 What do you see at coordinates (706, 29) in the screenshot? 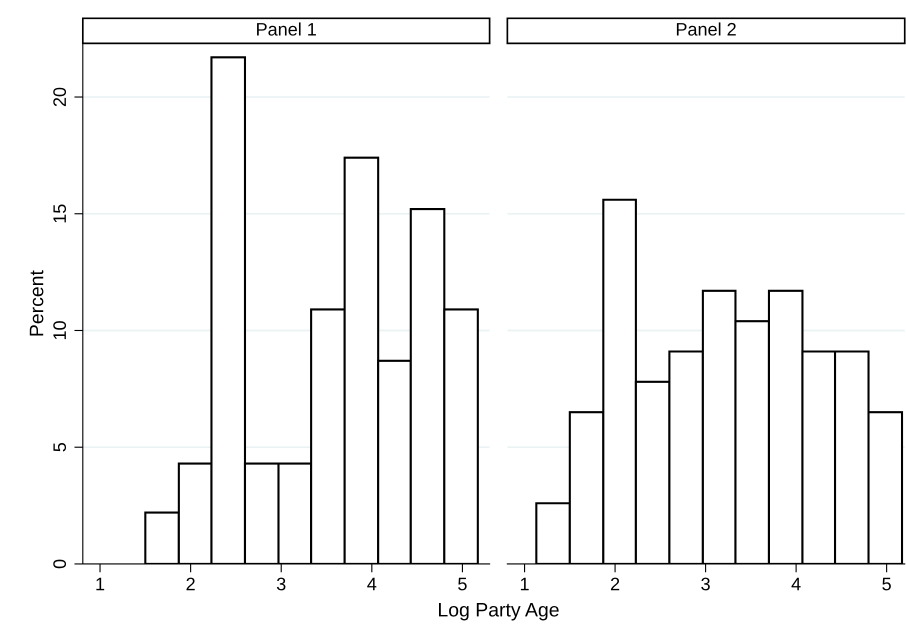
I see `chart-title: Panel 2` at bounding box center [706, 29].